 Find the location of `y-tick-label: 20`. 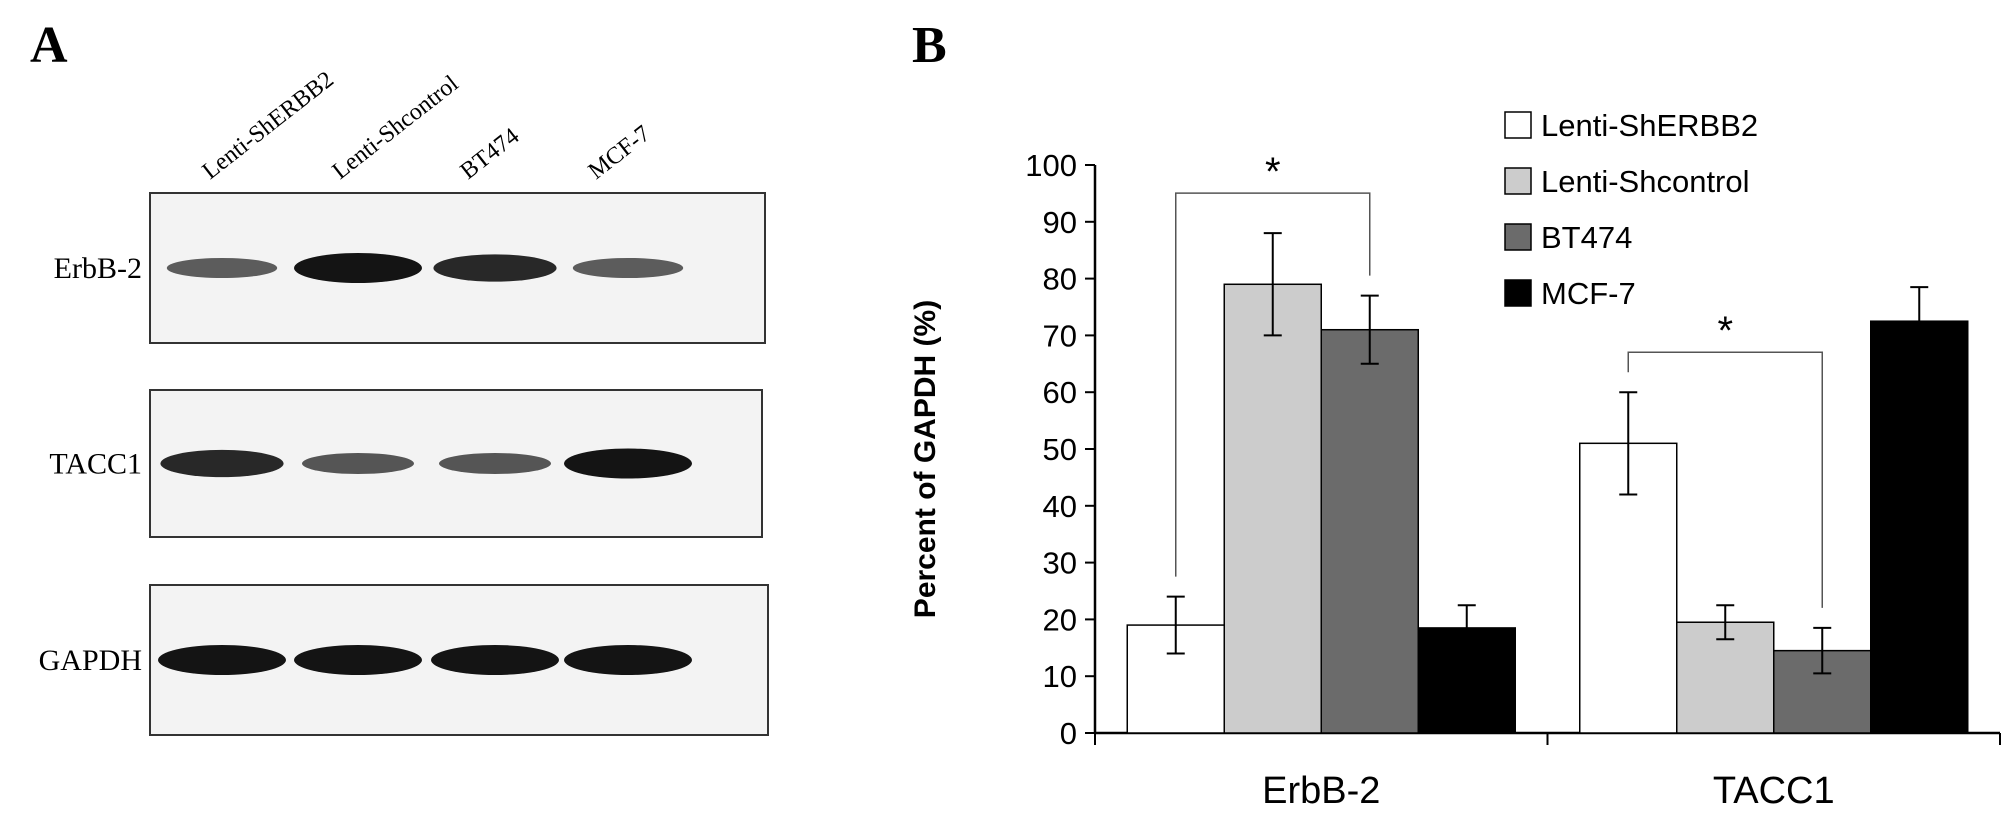

y-tick-label: 20 is located at coordinates (1060, 619).